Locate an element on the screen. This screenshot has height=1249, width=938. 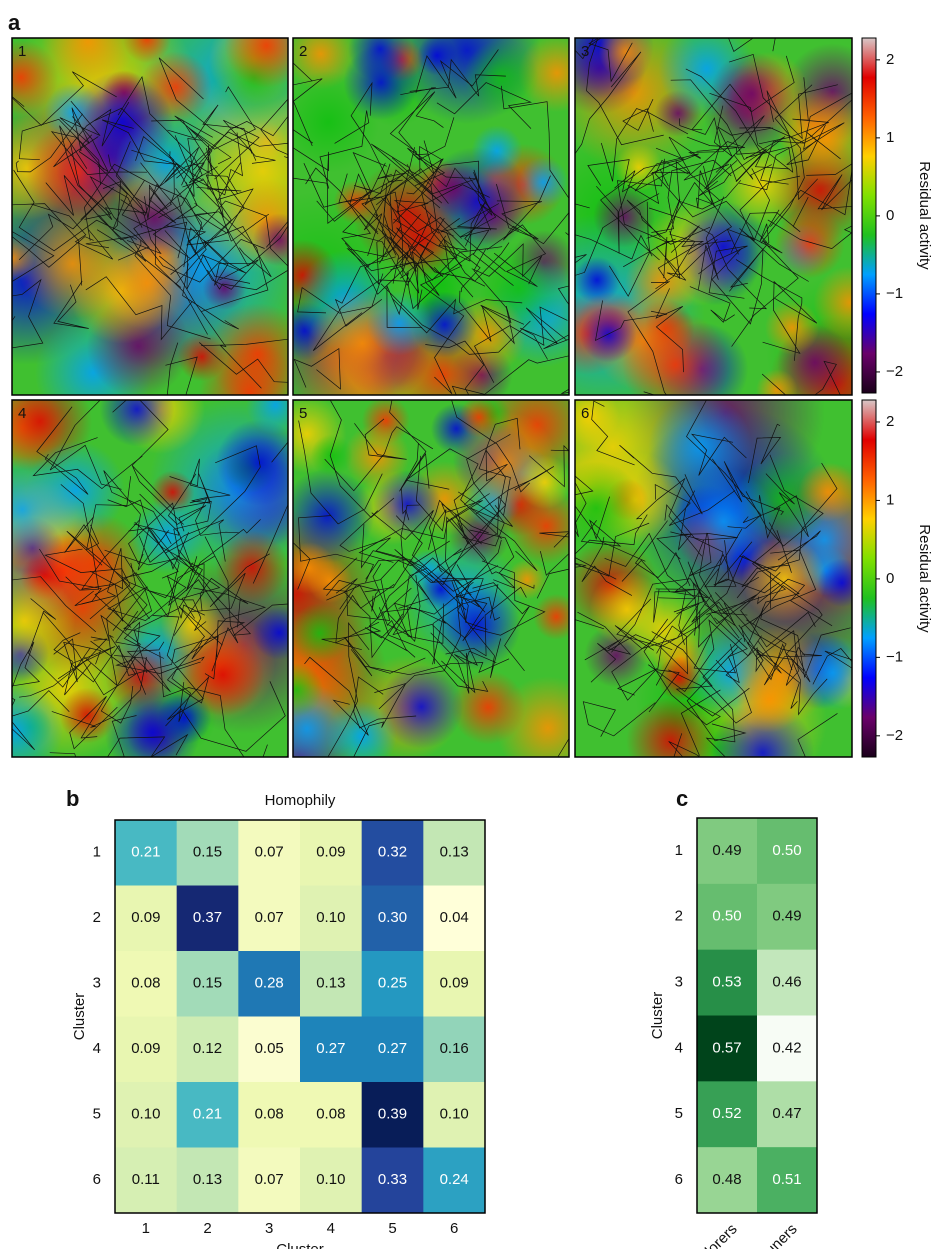
map-panel-label: 1 is located at coordinates (22, 51).